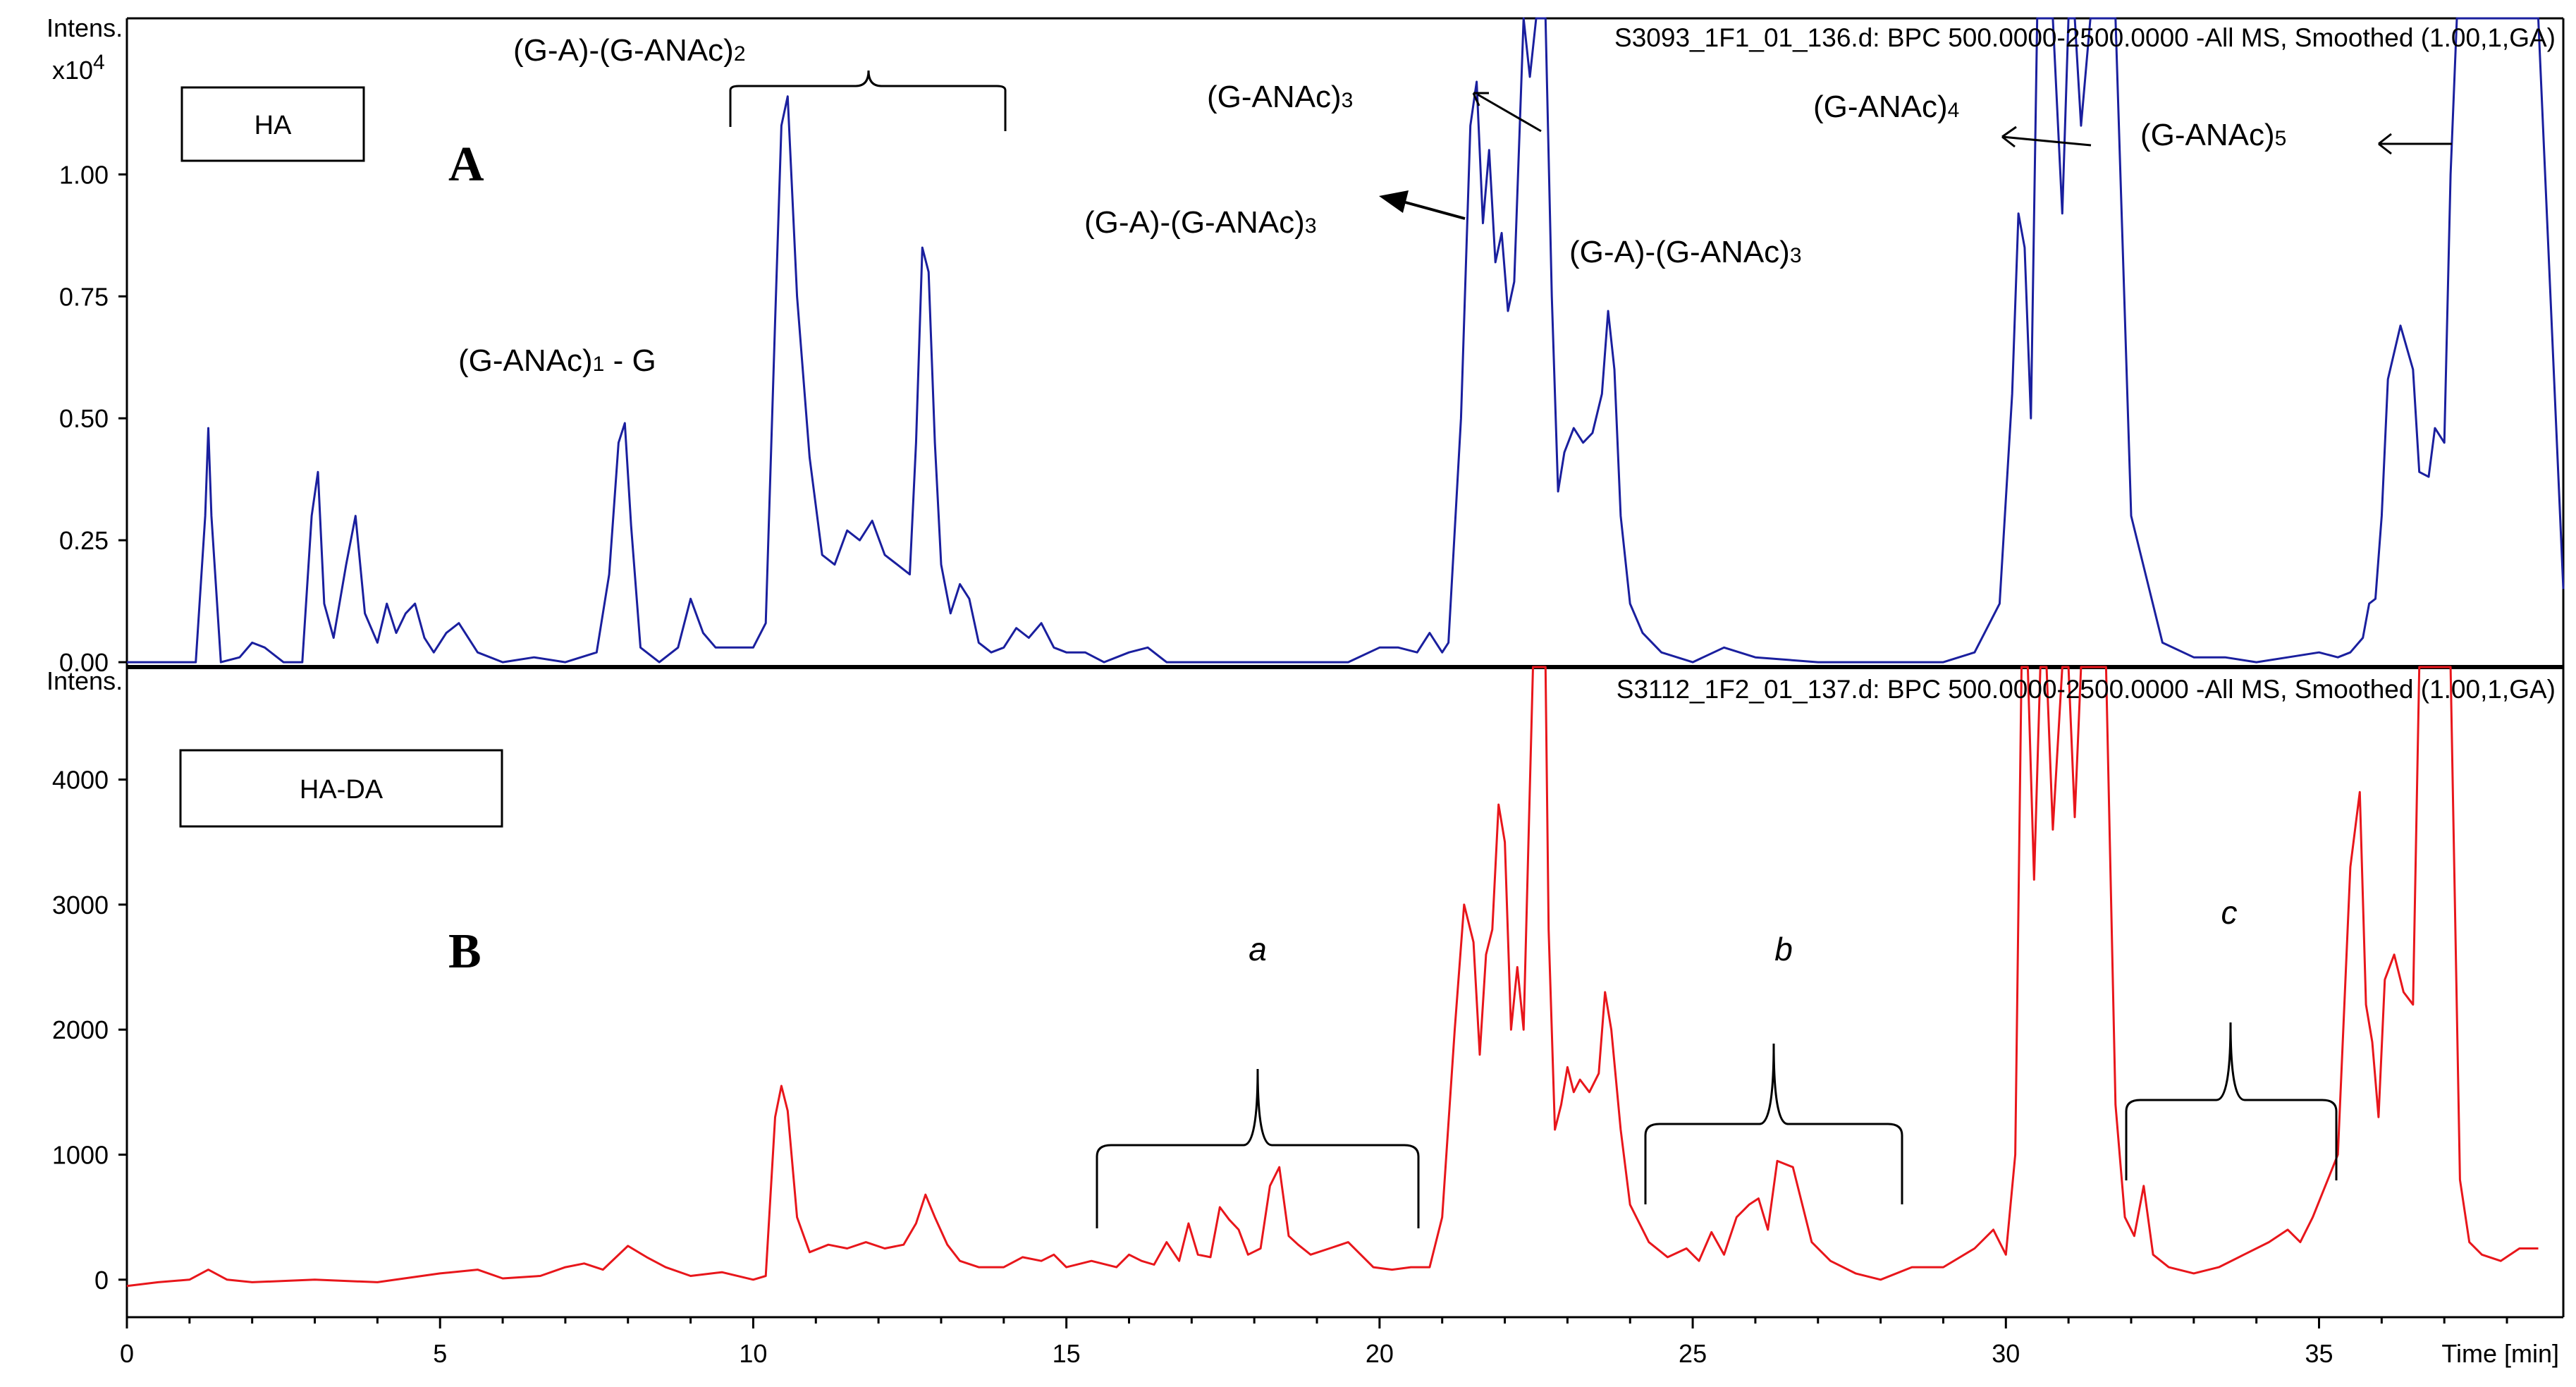 Image resolution: width=2576 pixels, height=1387 pixels. I want to click on arrowhead-ga-ganac3, so click(1394, 201).